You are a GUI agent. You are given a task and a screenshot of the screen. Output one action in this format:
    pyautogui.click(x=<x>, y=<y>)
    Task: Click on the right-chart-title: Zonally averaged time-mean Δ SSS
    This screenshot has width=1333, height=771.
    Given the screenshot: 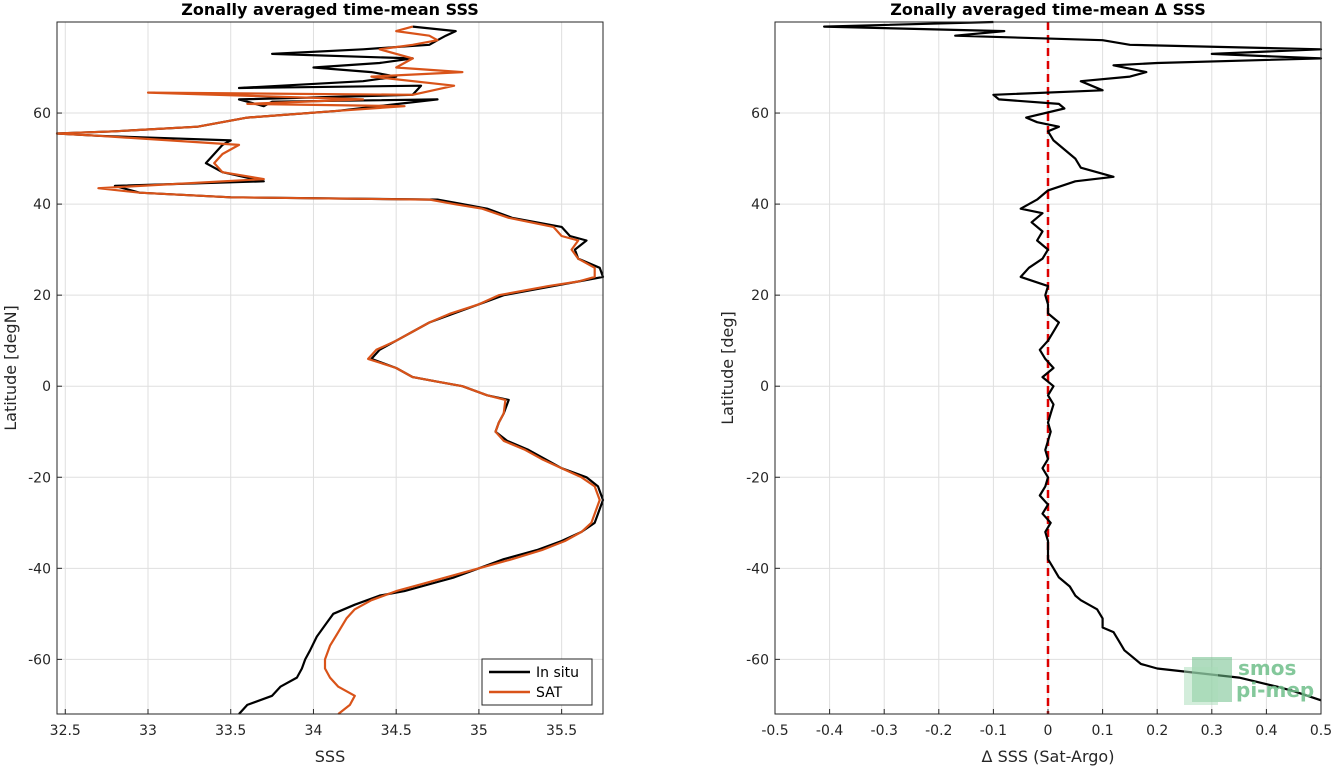 What is the action you would take?
    pyautogui.click(x=1048, y=9)
    